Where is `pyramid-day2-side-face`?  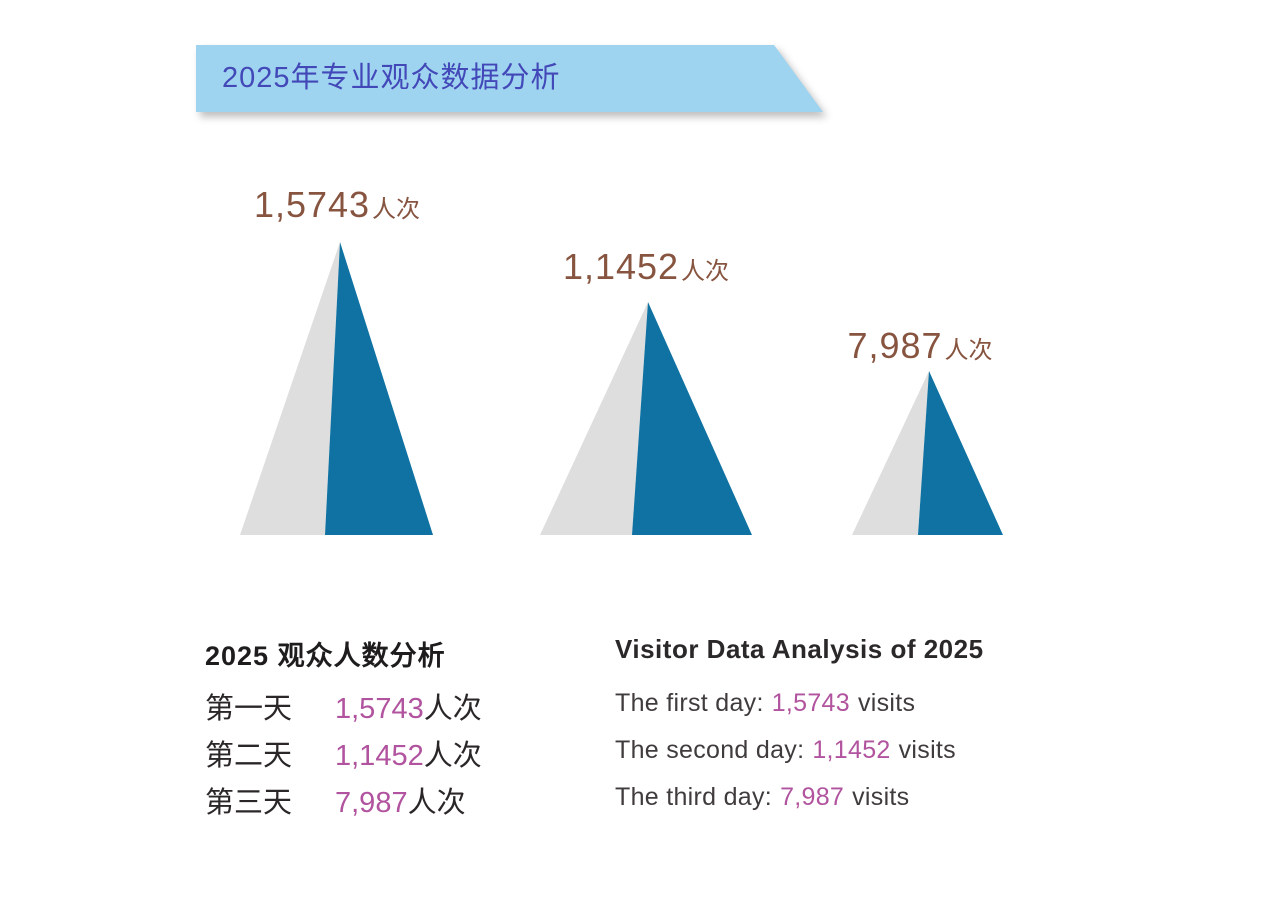
pyramid-day2-side-face is located at coordinates (594, 418).